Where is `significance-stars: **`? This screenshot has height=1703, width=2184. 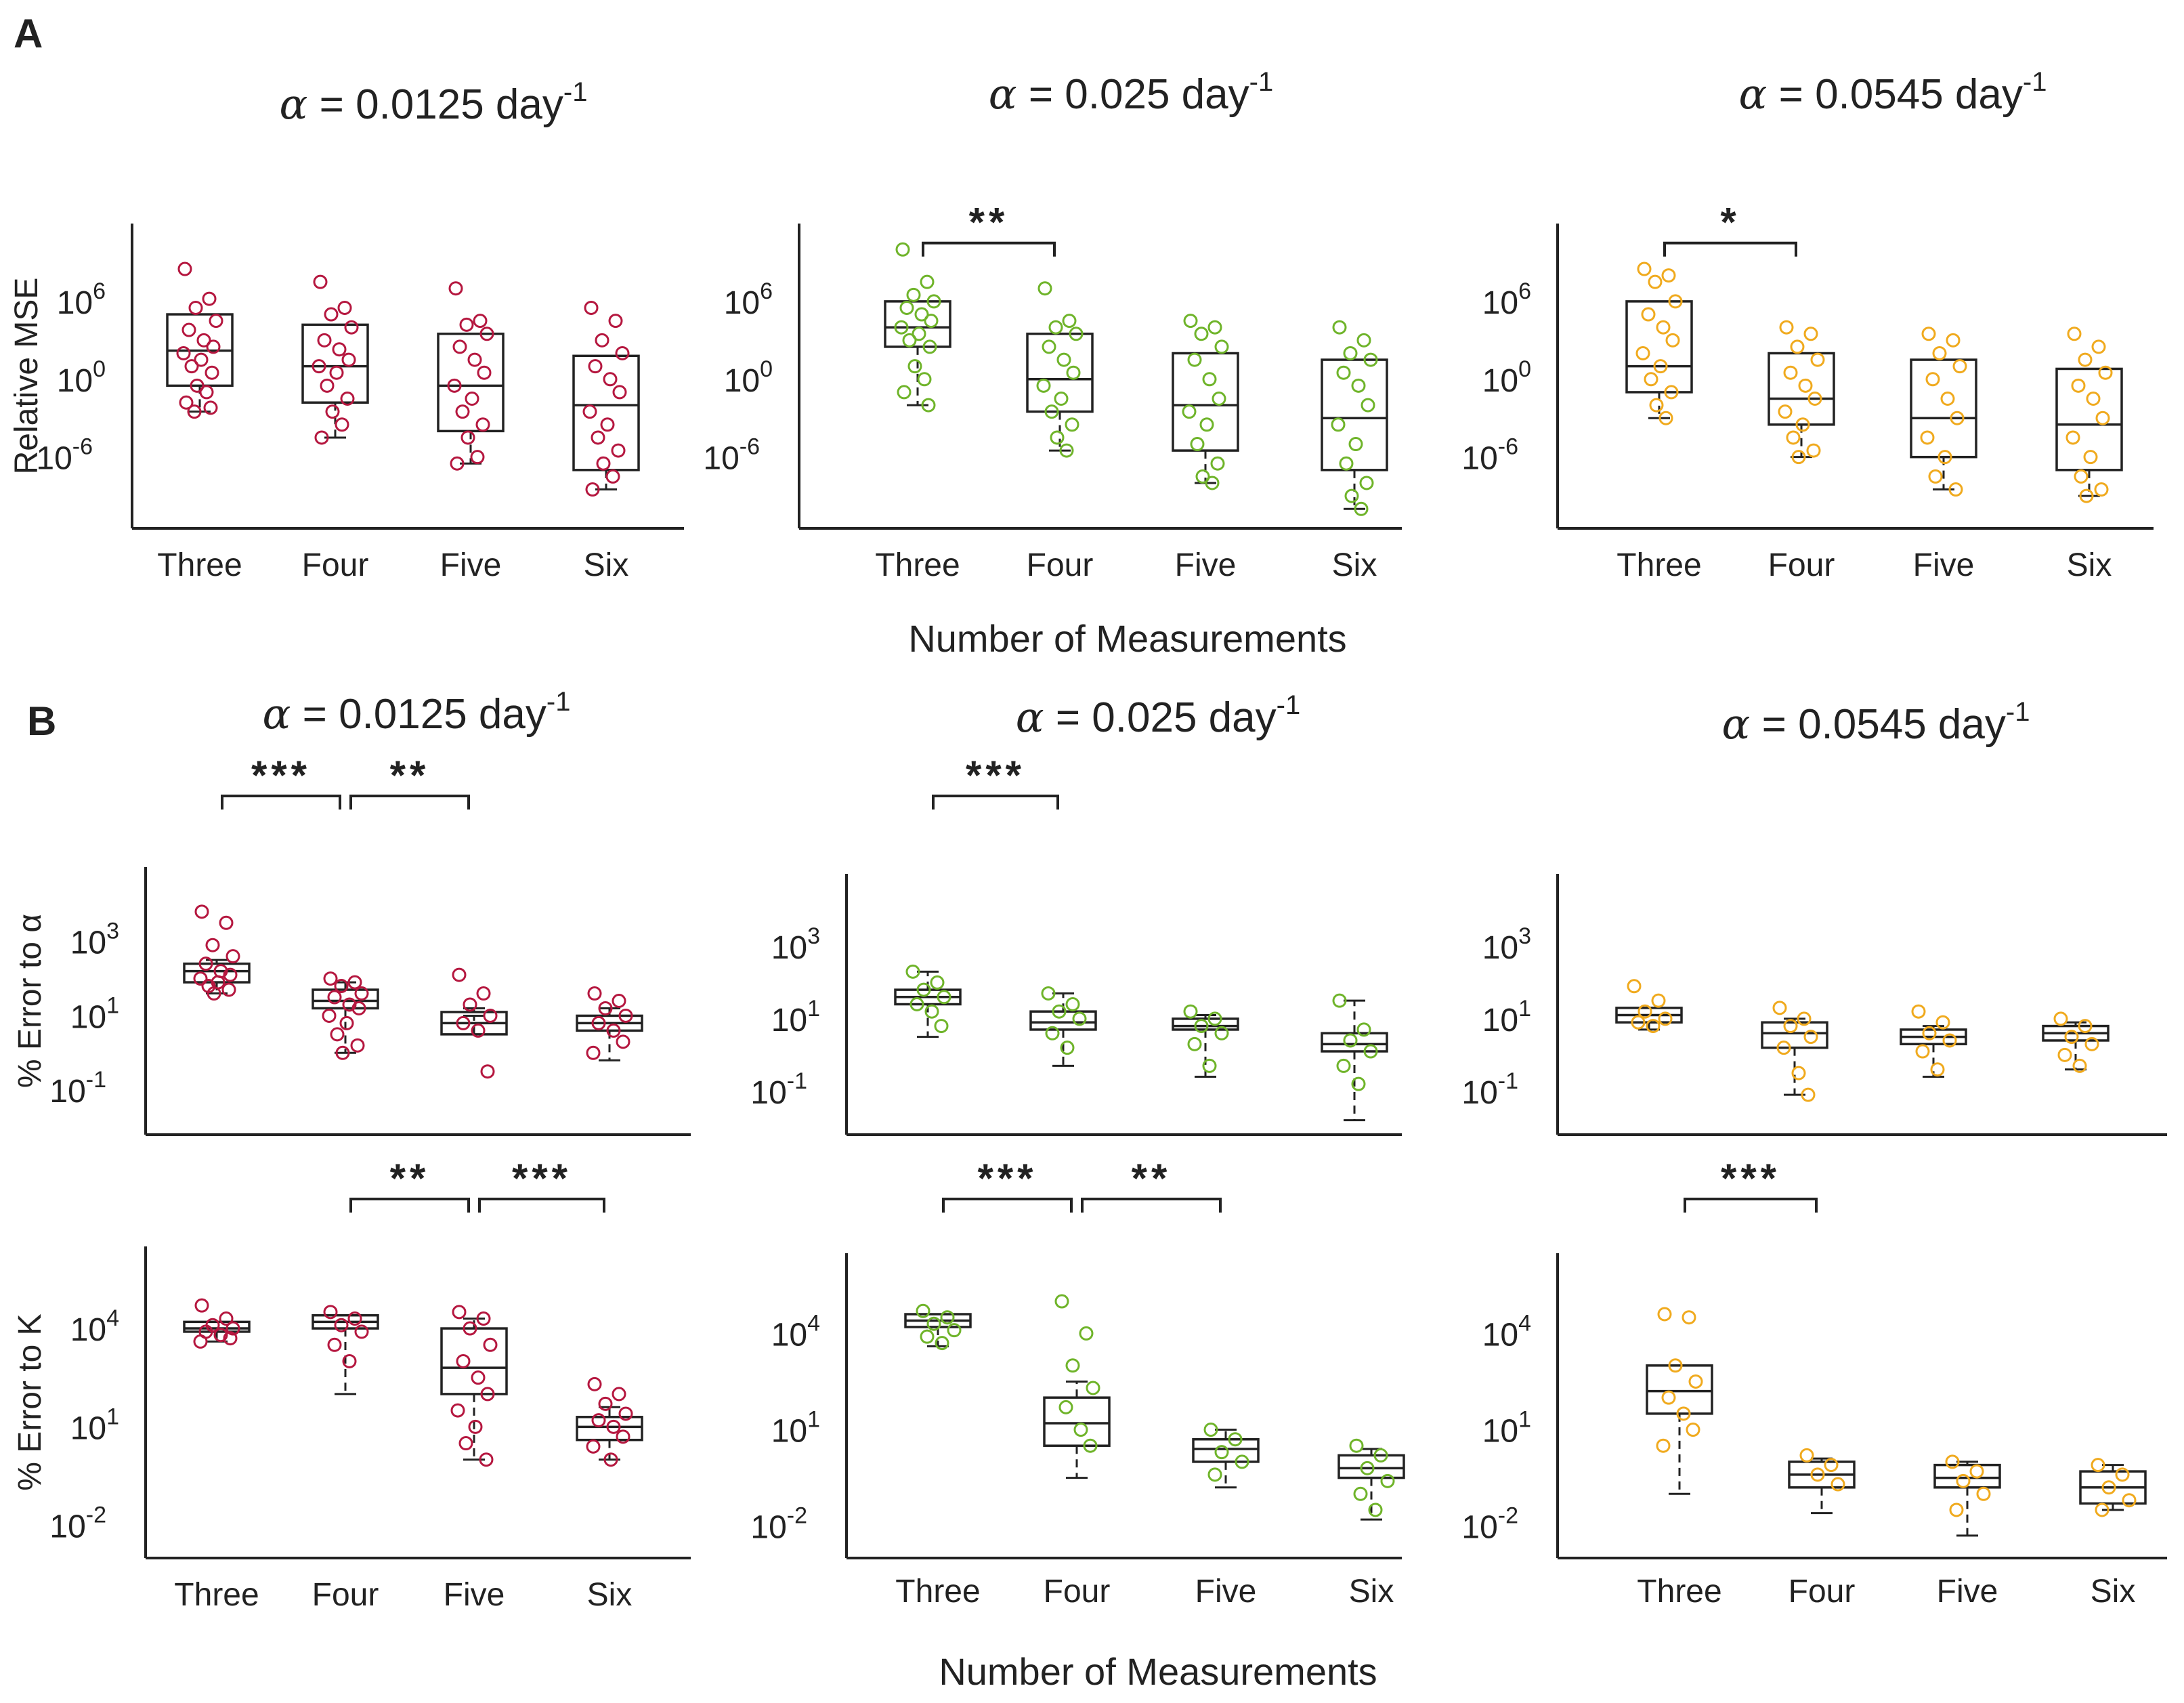
significance-stars: ** is located at coordinates (1152, 1178).